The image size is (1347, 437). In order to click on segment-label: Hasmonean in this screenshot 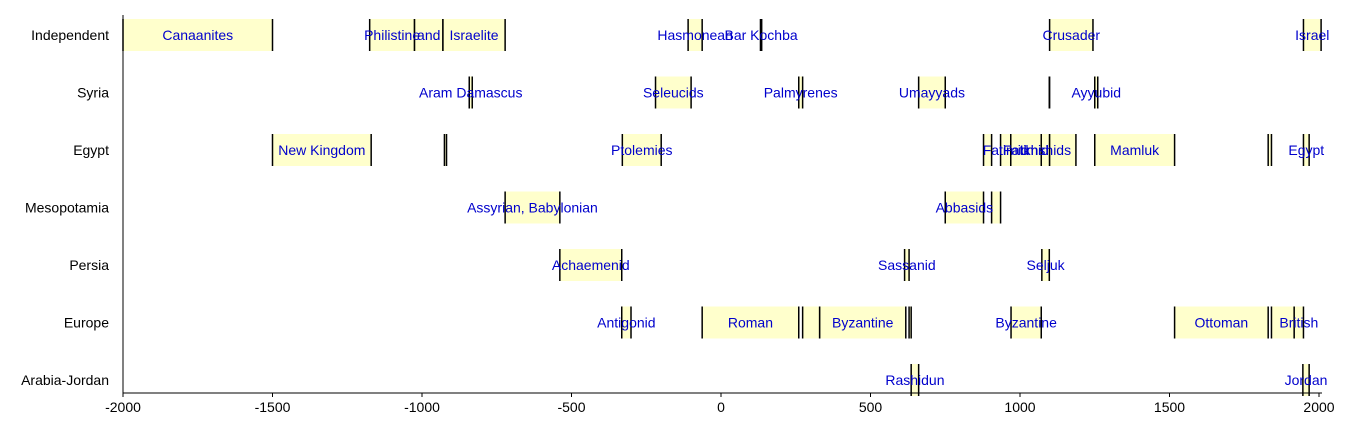, I will do `click(695, 35)`.